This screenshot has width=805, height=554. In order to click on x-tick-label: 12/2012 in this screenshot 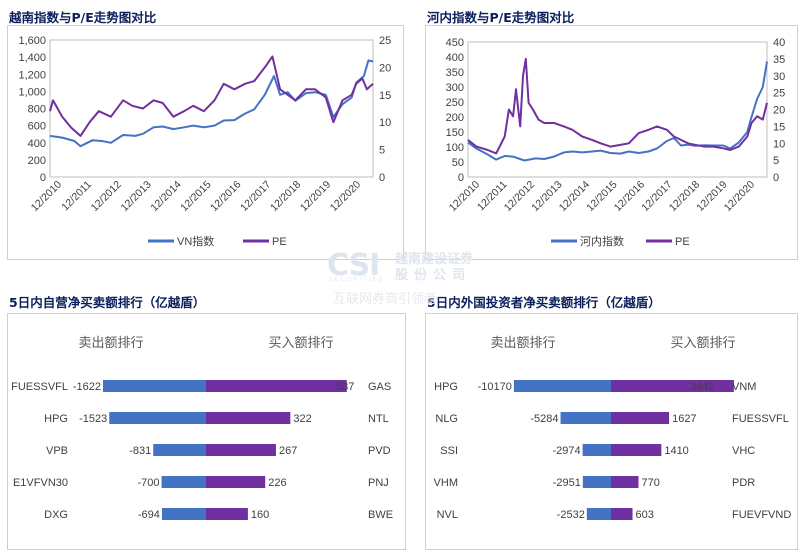, I will do `click(106, 196)`.